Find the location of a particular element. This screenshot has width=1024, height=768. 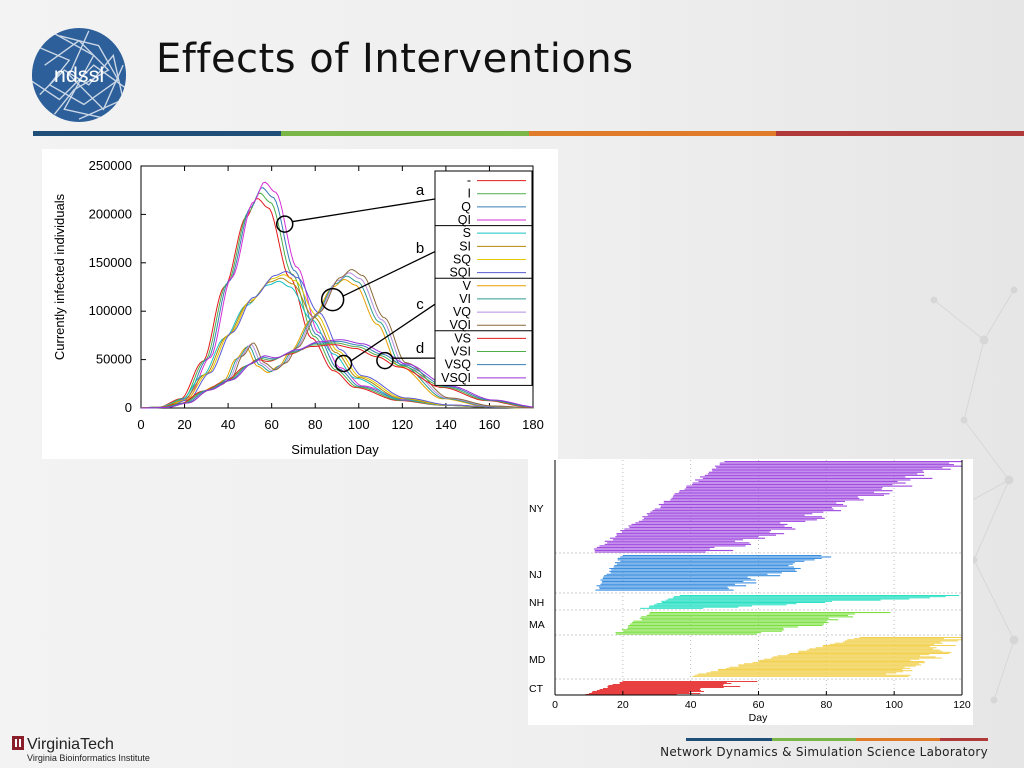

annotation-leader-b is located at coordinates (389, 273).